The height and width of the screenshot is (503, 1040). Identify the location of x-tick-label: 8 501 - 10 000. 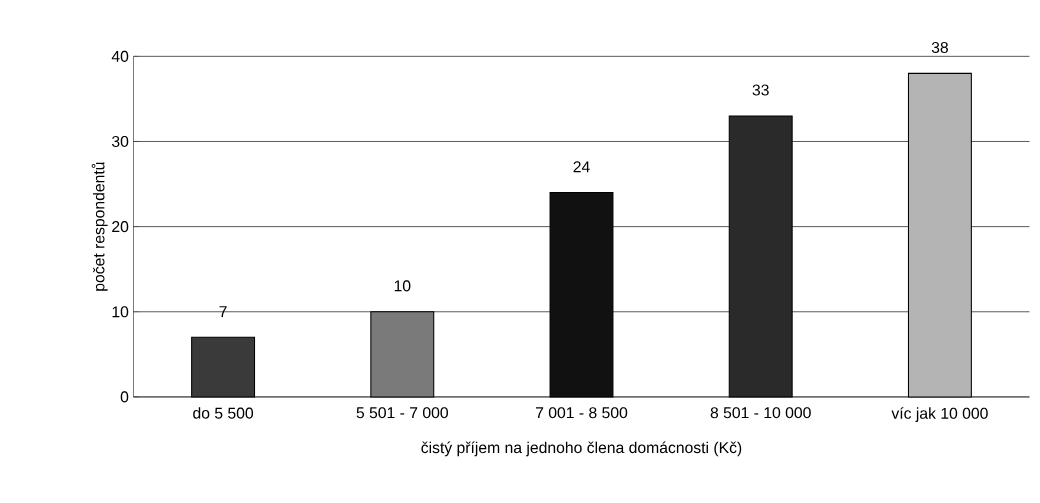
(760, 413).